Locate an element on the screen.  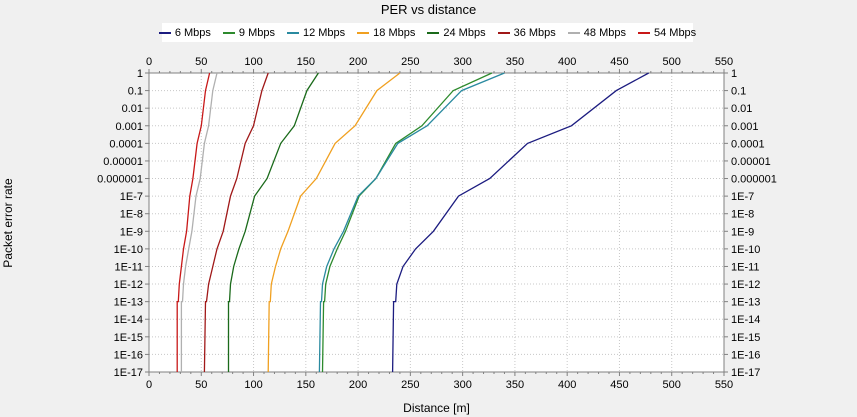
legend-item: 18 Mbps is located at coordinates (386, 33).